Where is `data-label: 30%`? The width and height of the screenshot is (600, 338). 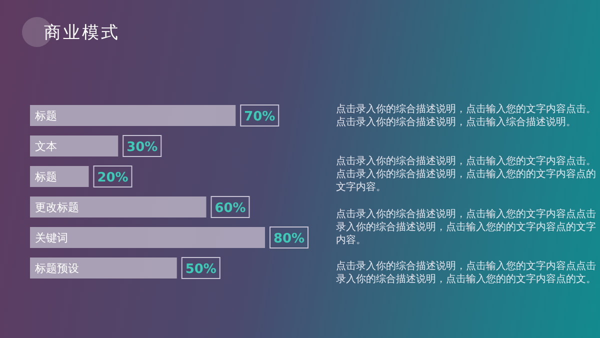
data-label: 30% is located at coordinates (142, 147).